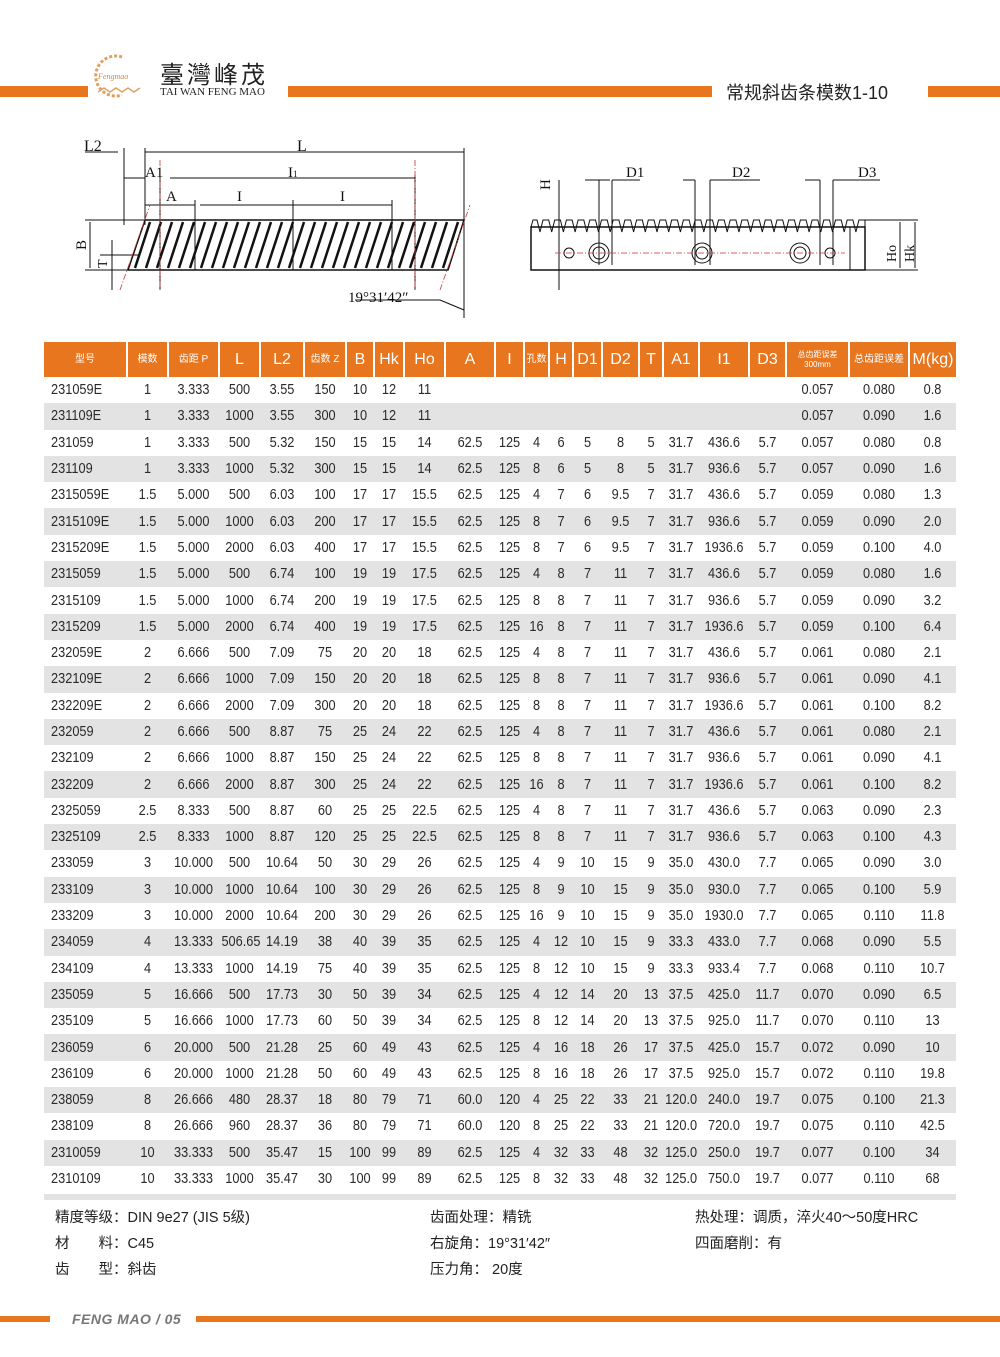 This screenshot has width=1000, height=1357. What do you see at coordinates (620, 1047) in the screenshot?
I see `table-cell: 26` at bounding box center [620, 1047].